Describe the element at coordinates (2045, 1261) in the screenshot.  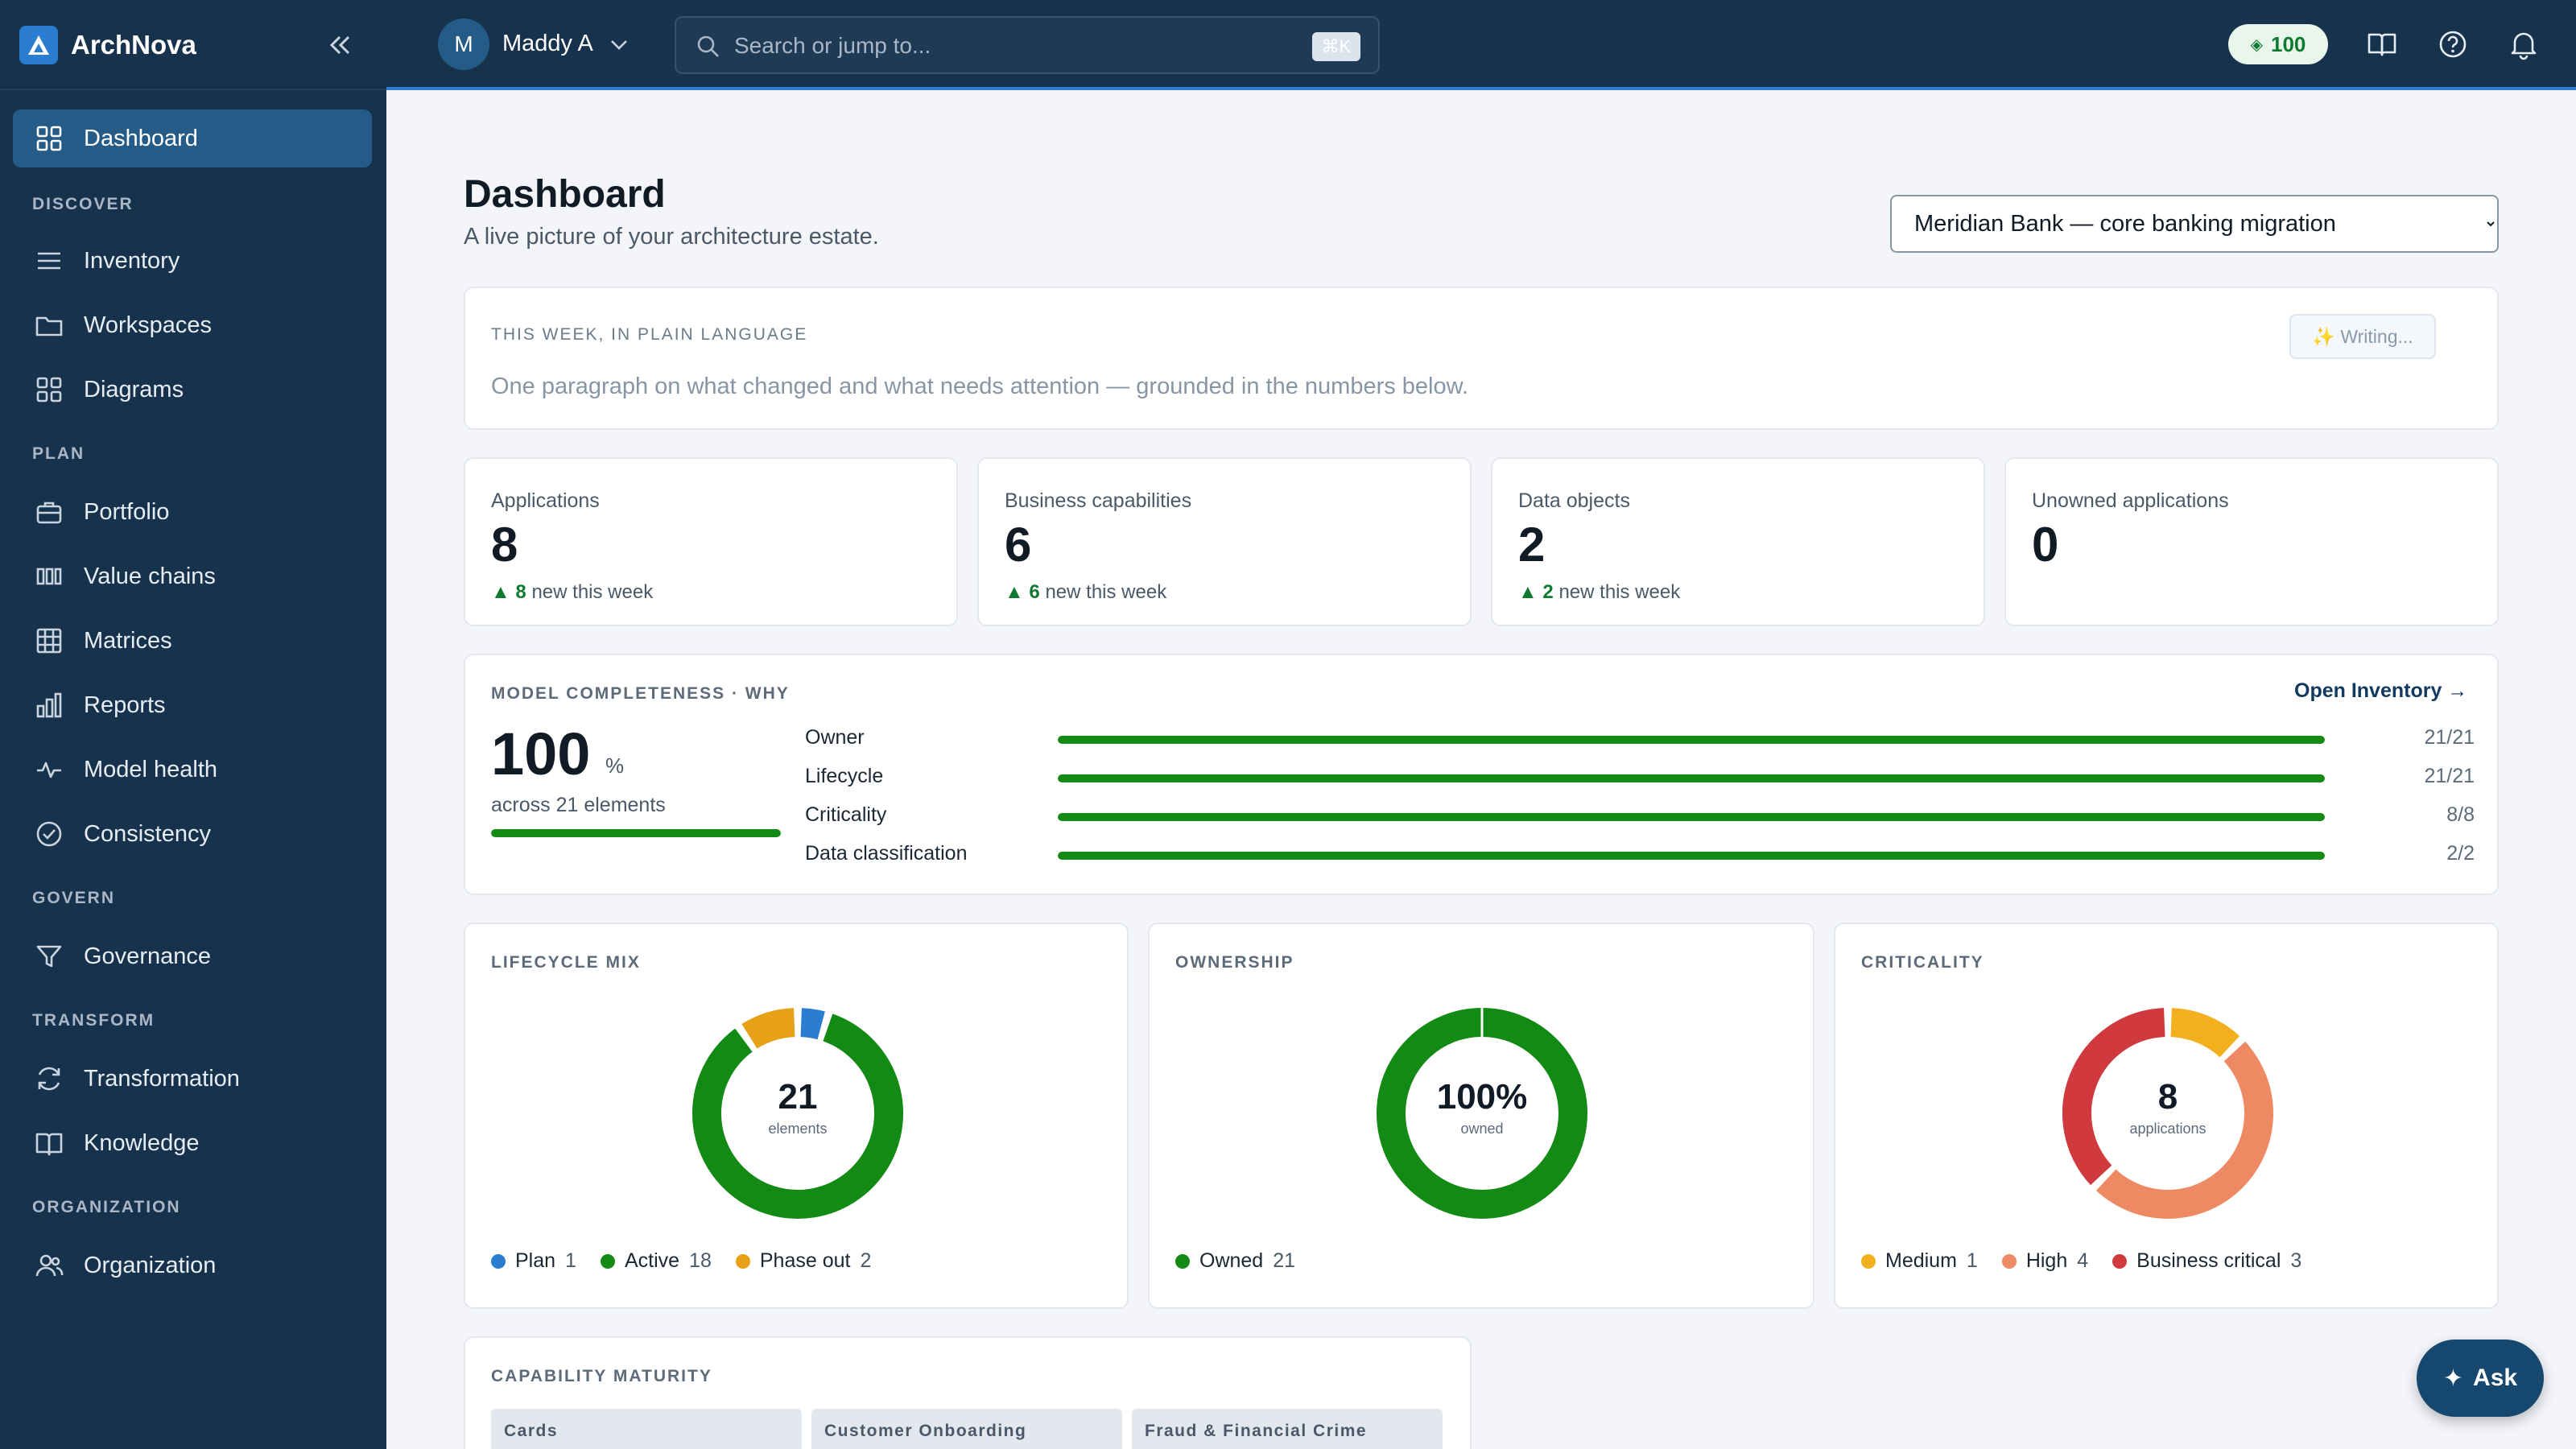
I see `legend-item-high: High 4` at that location.